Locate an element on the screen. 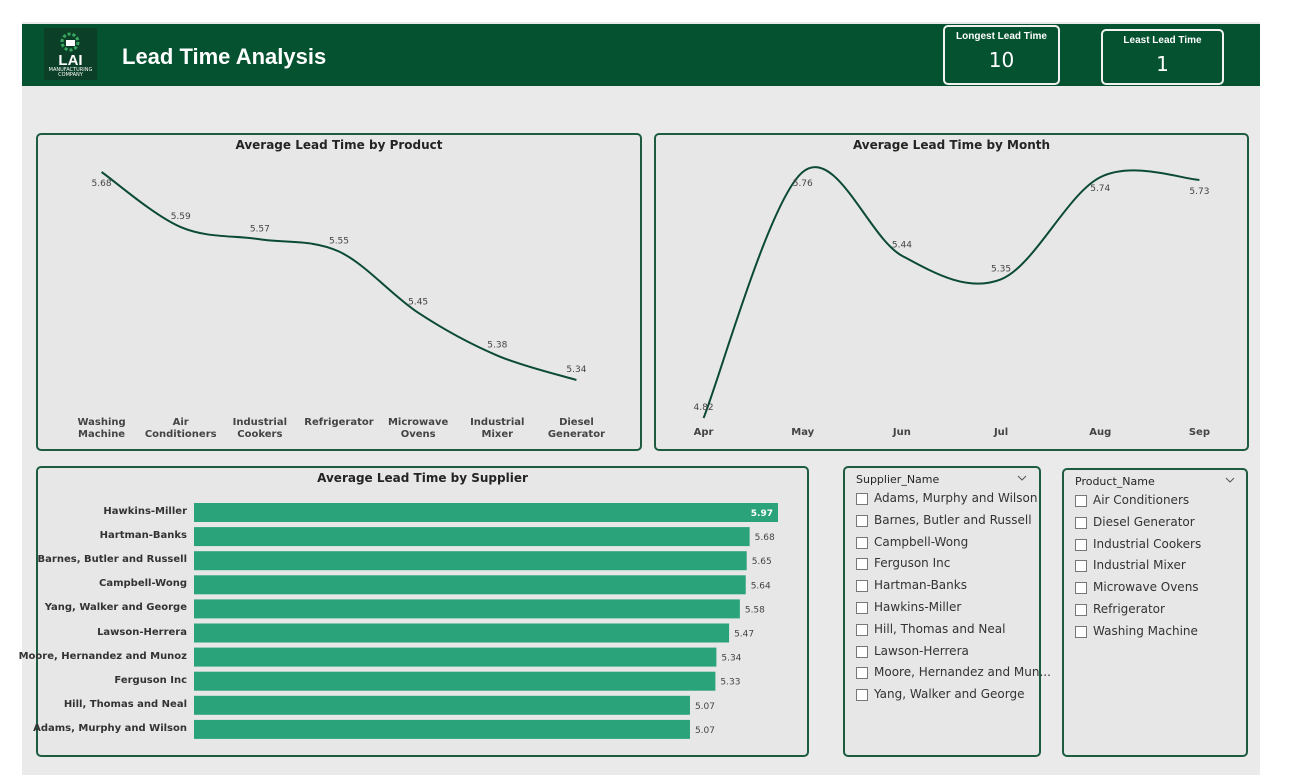 The height and width of the screenshot is (783, 1294). y-tick-label: Moore, Hernandez and Munoz is located at coordinates (102, 656).